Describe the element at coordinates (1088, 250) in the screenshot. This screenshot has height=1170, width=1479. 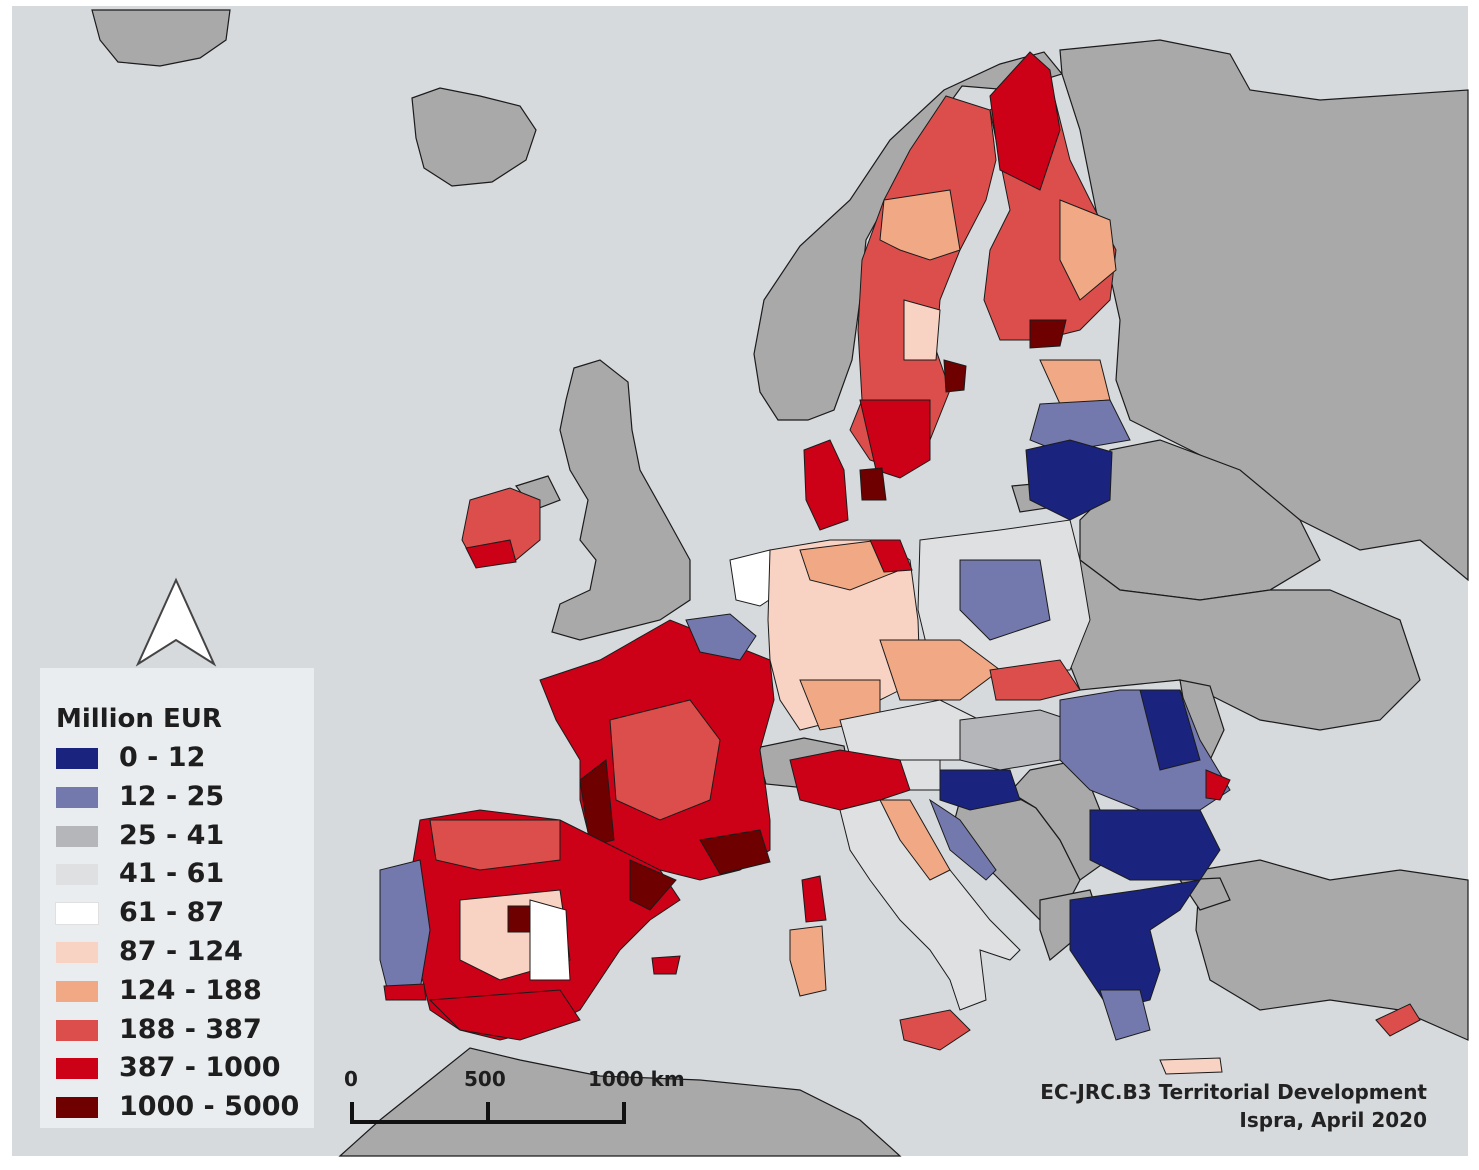
I see `region-finland-east` at that location.